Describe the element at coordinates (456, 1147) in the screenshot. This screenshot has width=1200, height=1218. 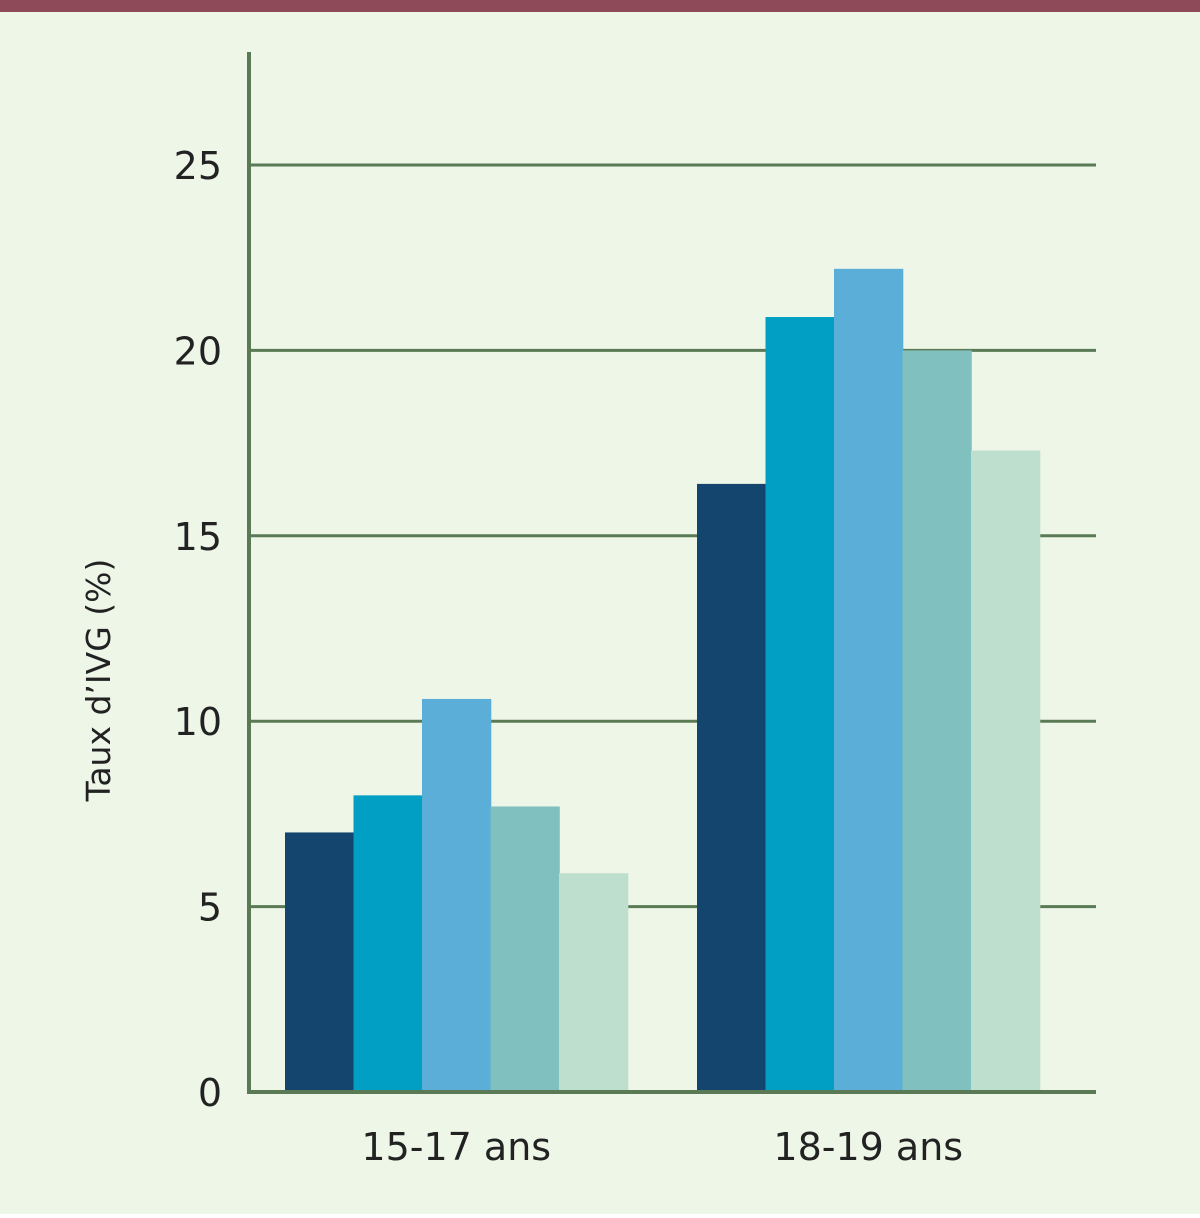
I see `x-tick-label: 15-17 ans` at that location.